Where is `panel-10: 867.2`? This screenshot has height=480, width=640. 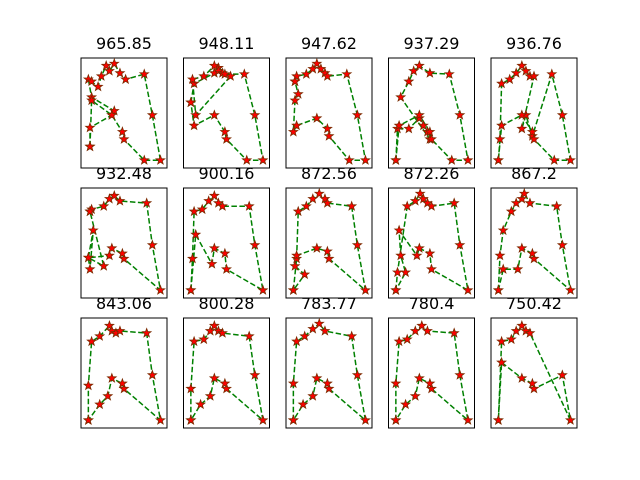
panel-10: 867.2 is located at coordinates (534, 231).